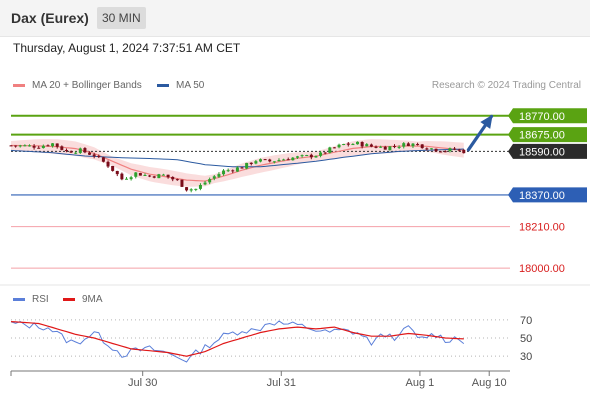 The image size is (590, 400). What do you see at coordinates (127, 48) in the screenshot?
I see `timestamp: Thursday, August 1, 2024 7:37:51 AM CET` at bounding box center [127, 48].